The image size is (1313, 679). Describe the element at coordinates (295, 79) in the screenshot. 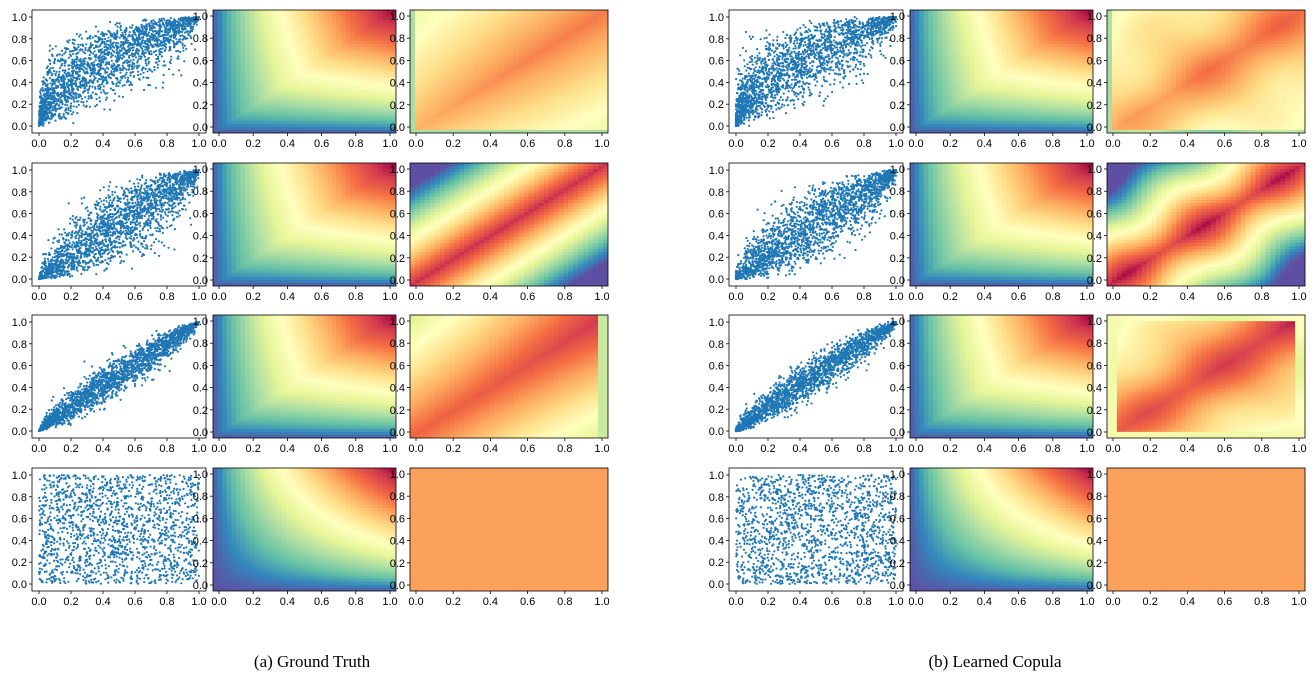

I see `subplot-a-row1-cdf: 0.00.00.20.20.40.40.60.60.80.81.01.0` at that location.